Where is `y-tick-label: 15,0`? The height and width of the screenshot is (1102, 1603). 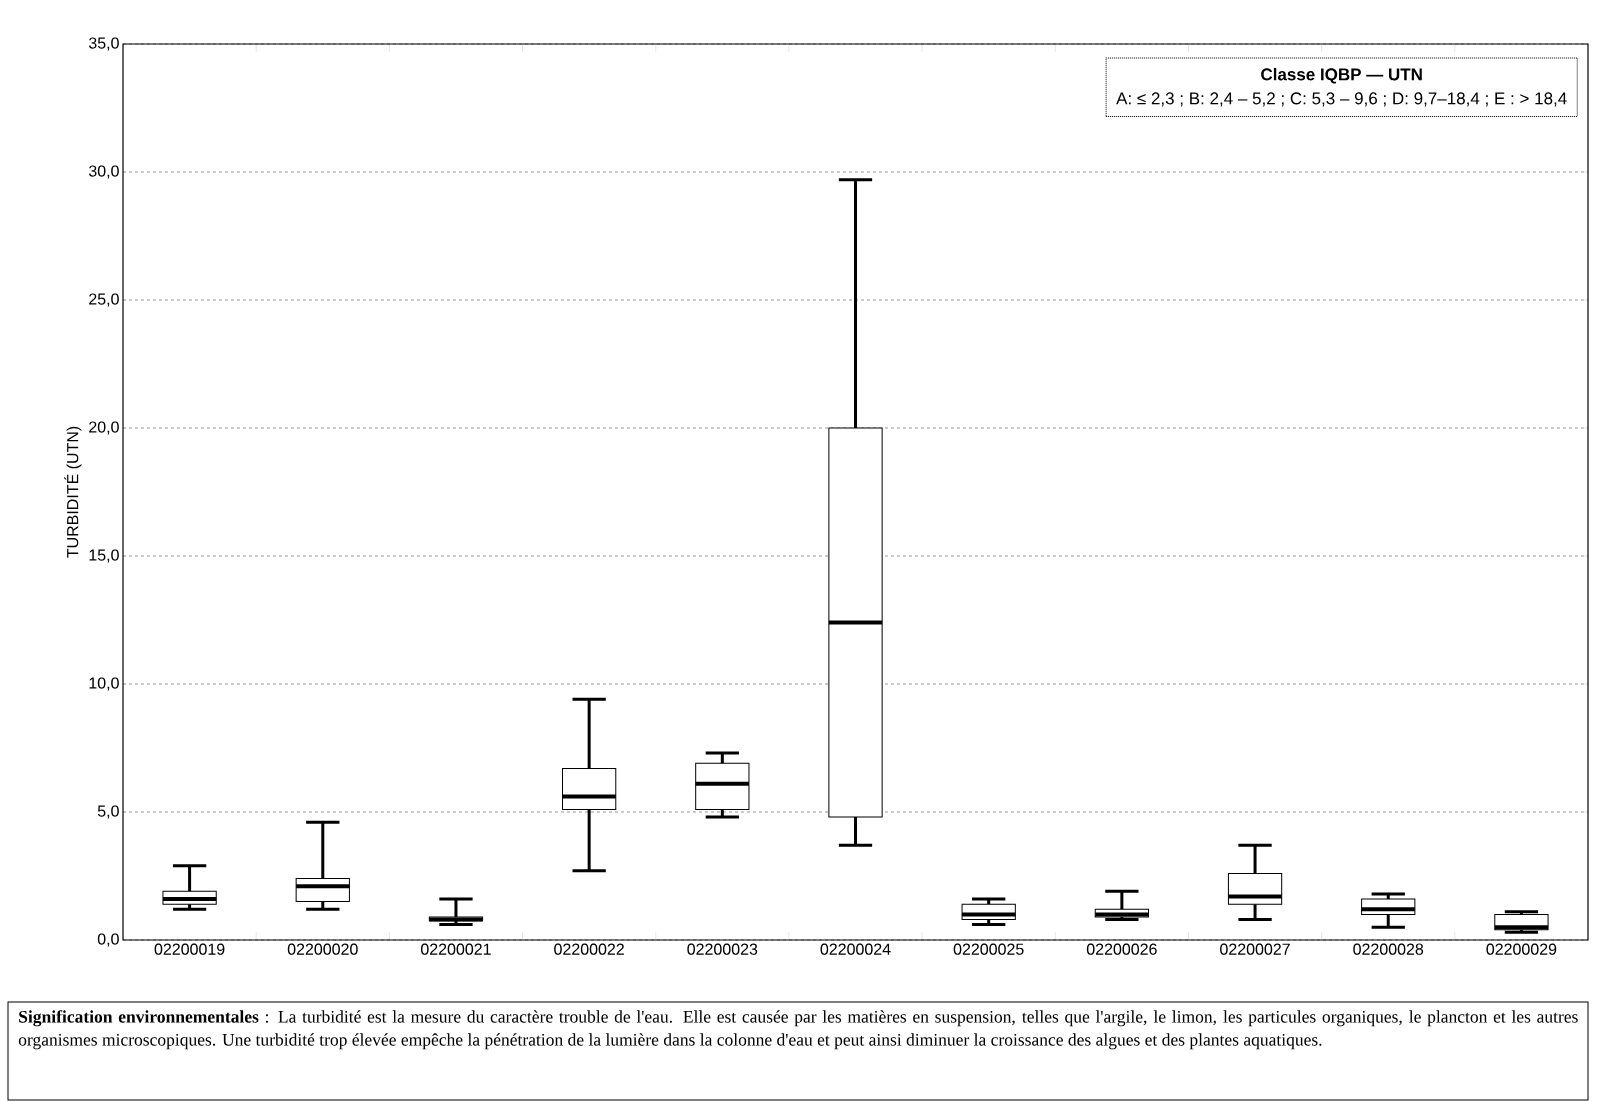
y-tick-label: 15,0 is located at coordinates (104, 556).